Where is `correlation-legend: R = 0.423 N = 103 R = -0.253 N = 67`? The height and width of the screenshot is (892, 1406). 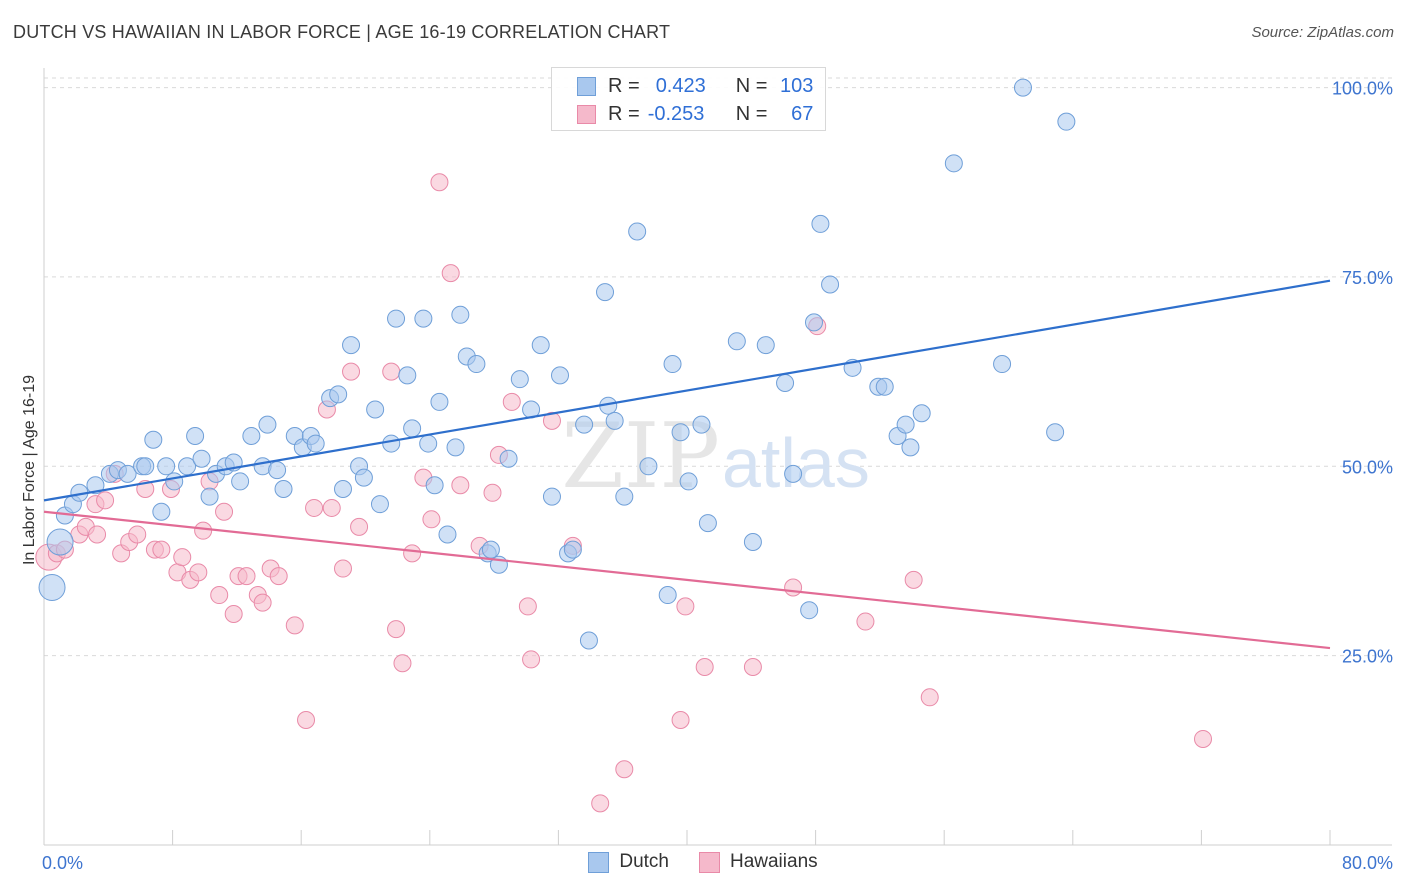 correlation-legend: R = 0.423 N = 103 R = -0.253 N = 67 is located at coordinates (688, 99).